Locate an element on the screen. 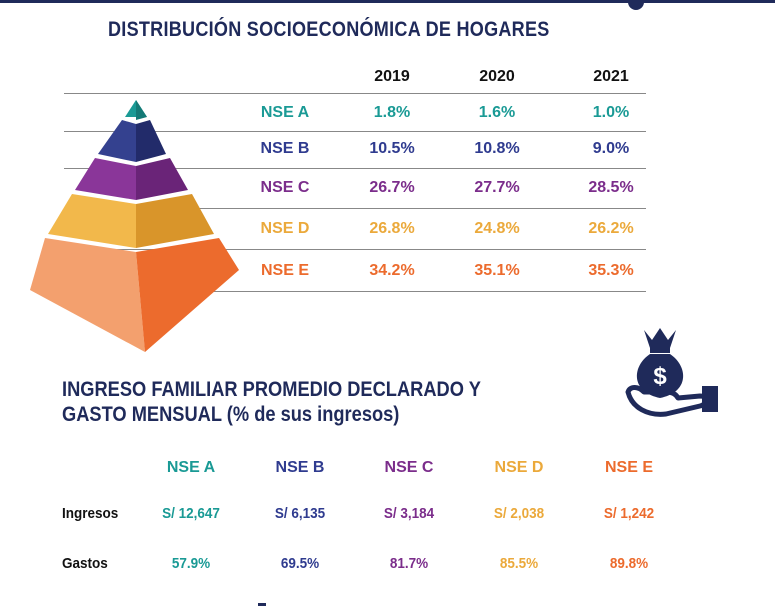 This screenshot has height=612, width=775. bottom-mark is located at coordinates (262, 604).